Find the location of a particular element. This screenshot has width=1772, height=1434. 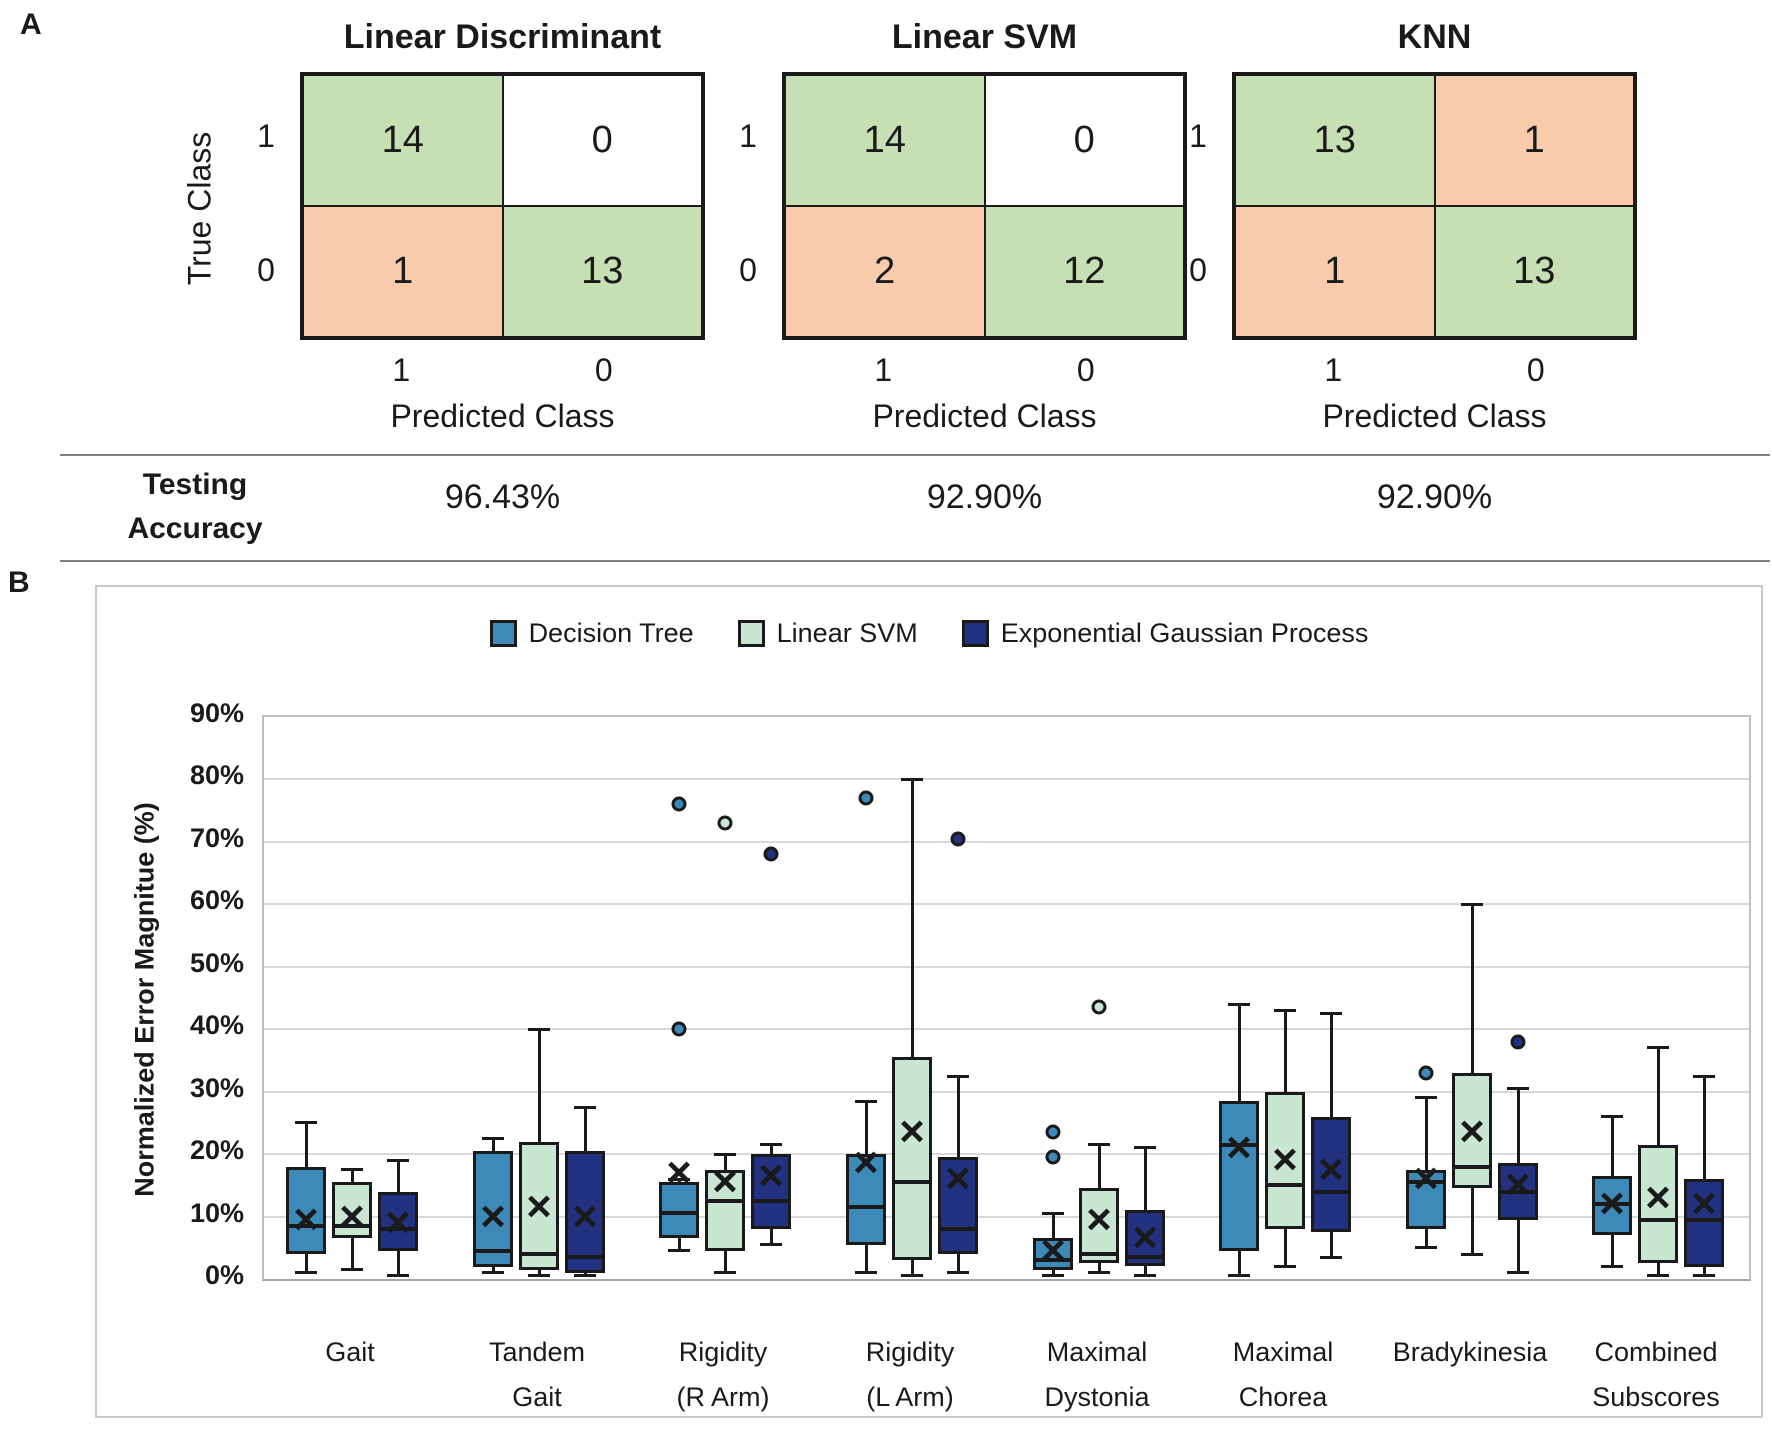

legend-label: Decision Tree is located at coordinates (611, 633).